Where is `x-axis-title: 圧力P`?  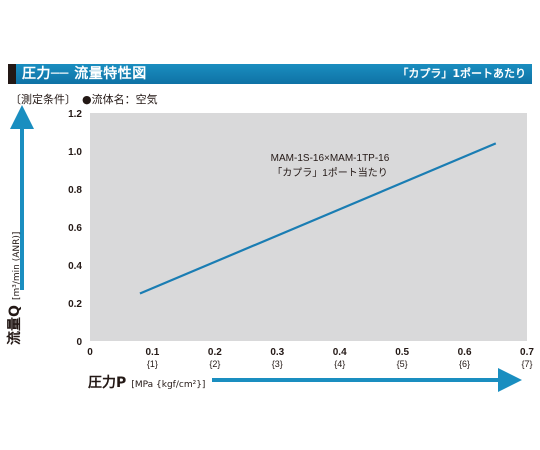 x-axis-title: 圧力P is located at coordinates (107, 383).